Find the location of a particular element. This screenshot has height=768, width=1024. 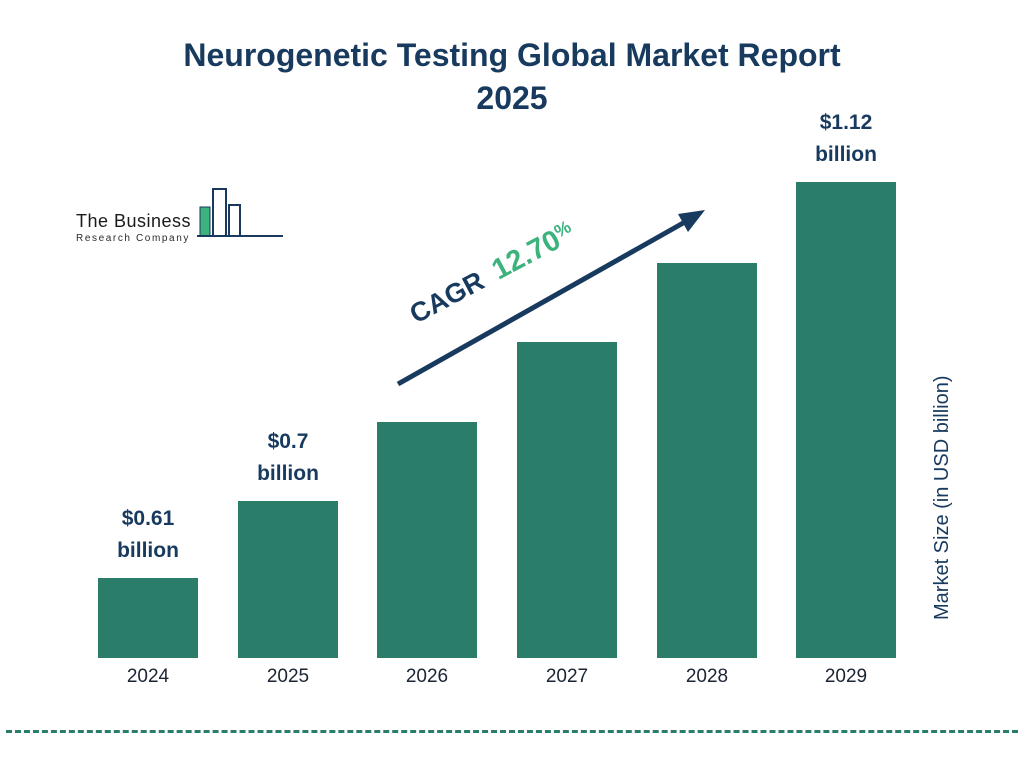

bar-2029 is located at coordinates (846, 420).